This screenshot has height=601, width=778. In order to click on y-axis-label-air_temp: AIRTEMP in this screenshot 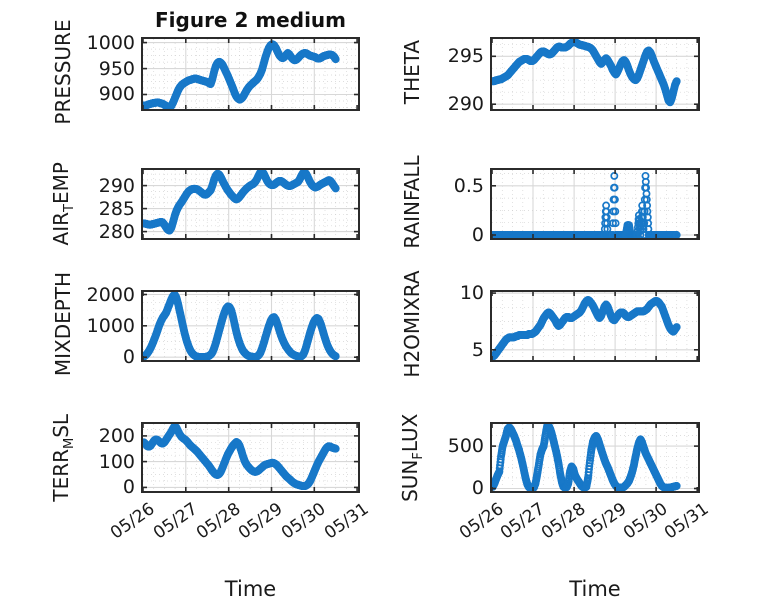, I will do `click(63, 204)`.